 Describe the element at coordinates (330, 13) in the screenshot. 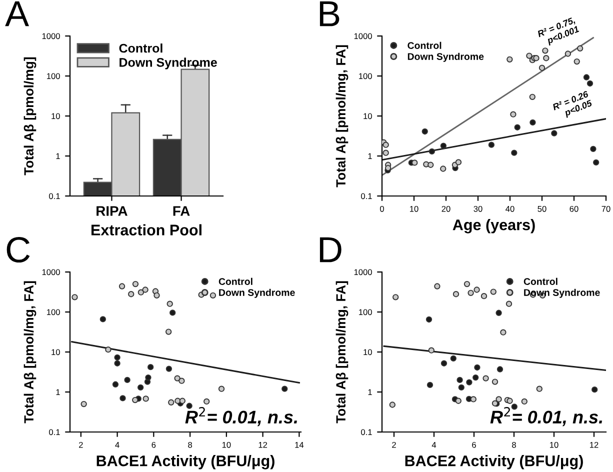

I see `text: B` at that location.